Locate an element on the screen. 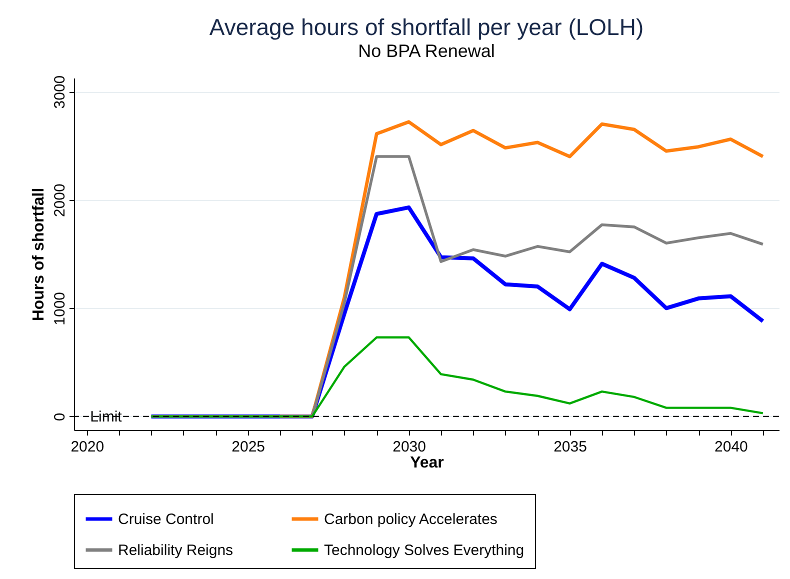  y-axis-title: Hours of shortfall is located at coordinates (39, 255).